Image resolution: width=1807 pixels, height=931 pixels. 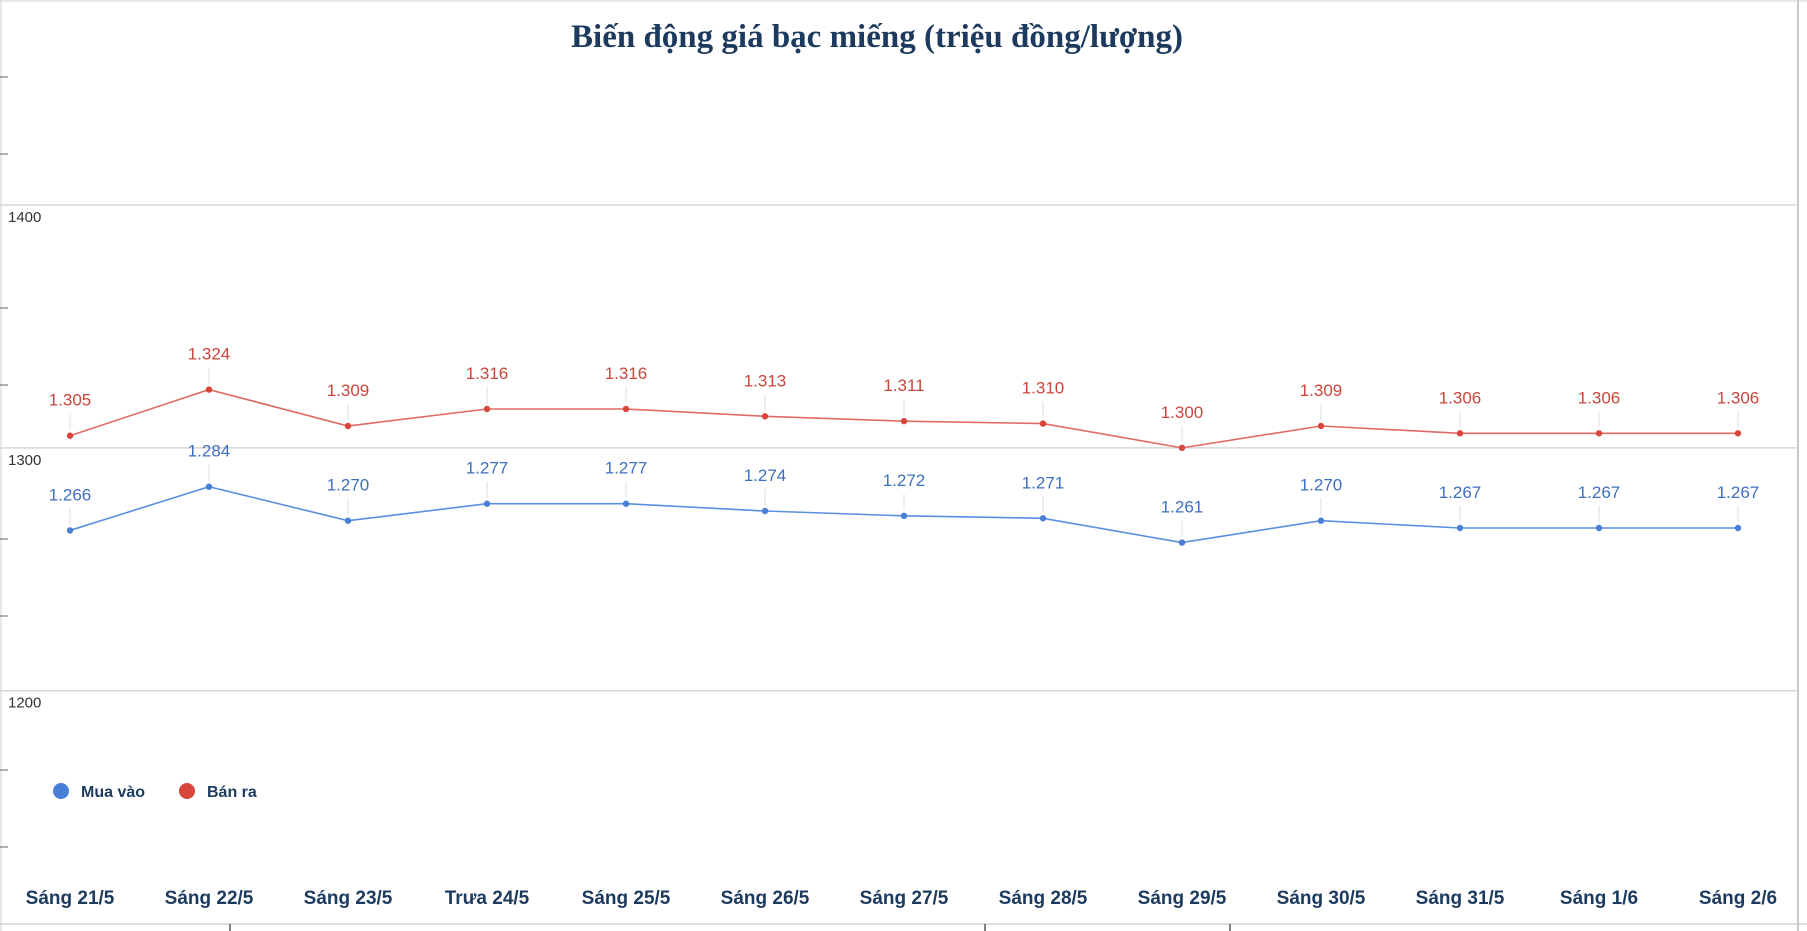 What do you see at coordinates (113, 792) in the screenshot?
I see `legend-label: Mua vào` at bounding box center [113, 792].